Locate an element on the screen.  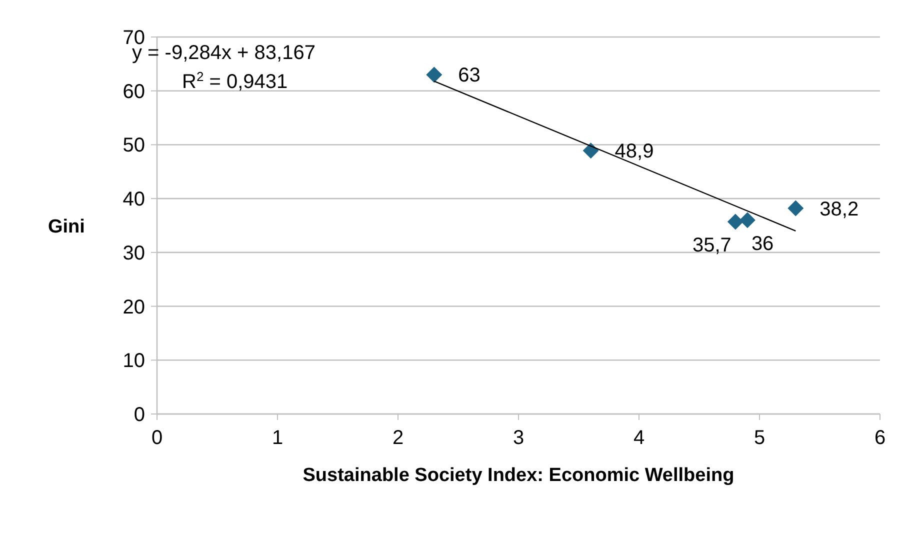
data-label: 48,9 is located at coordinates (634, 151).